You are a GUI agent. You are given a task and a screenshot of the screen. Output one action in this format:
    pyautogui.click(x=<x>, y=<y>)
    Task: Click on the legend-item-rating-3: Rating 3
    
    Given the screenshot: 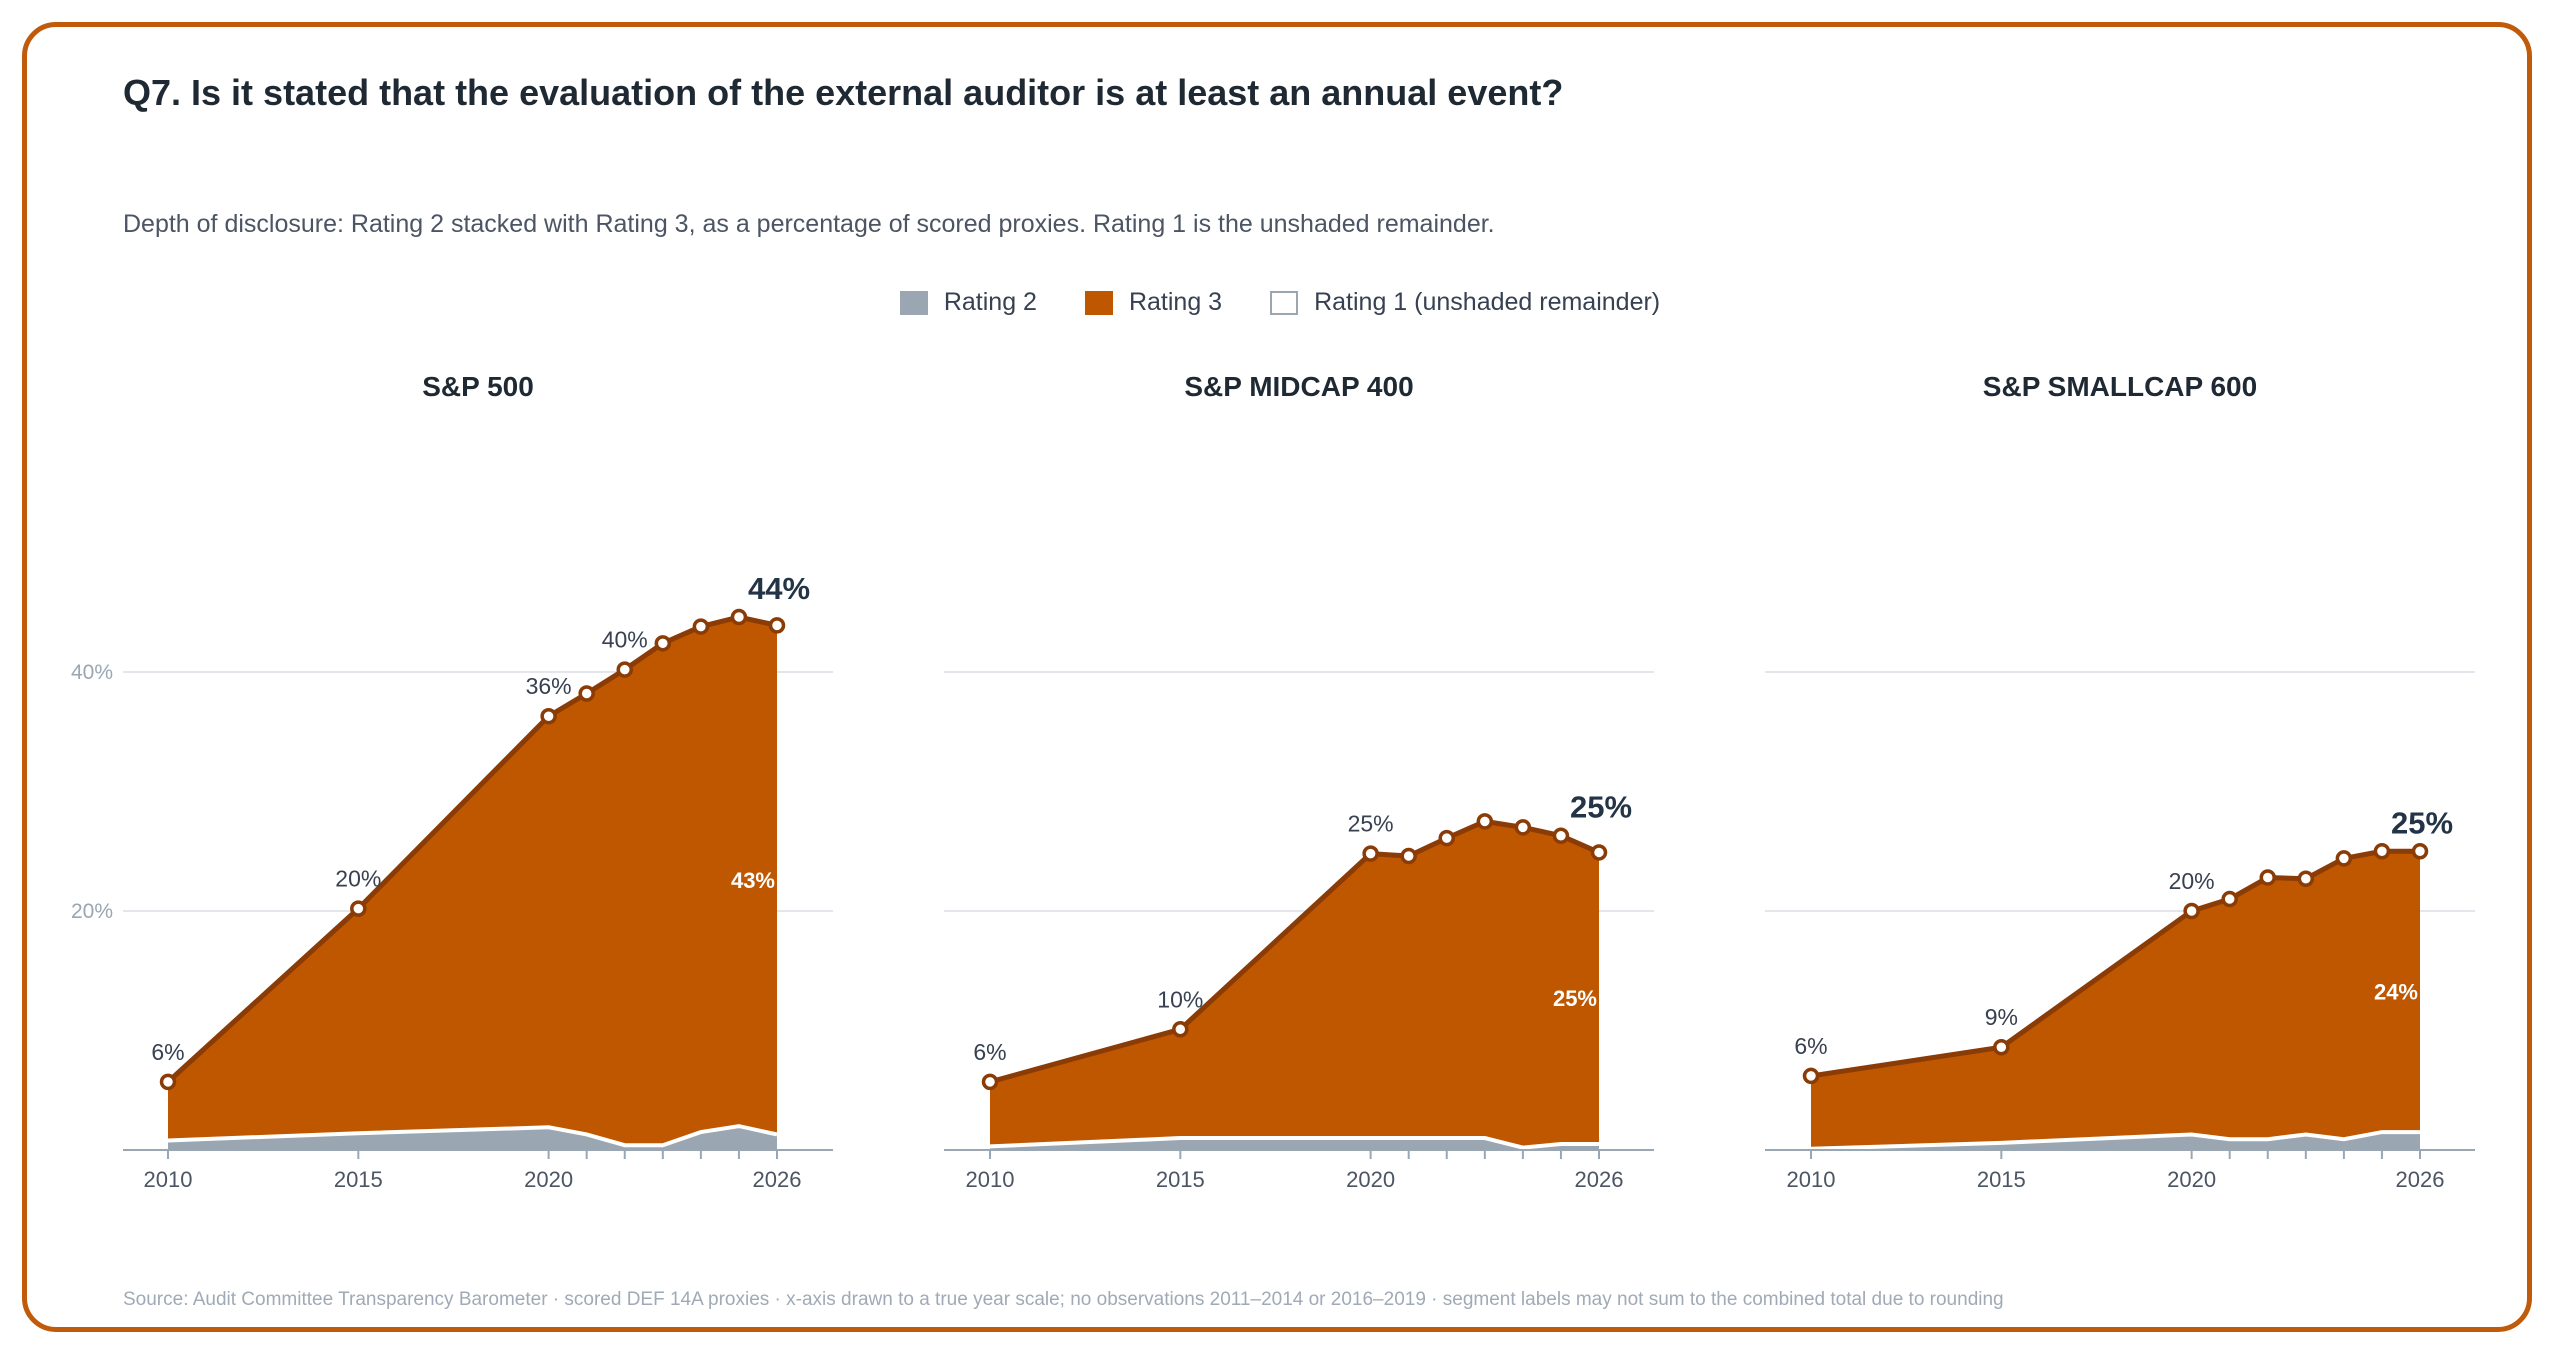 What is the action you would take?
    pyautogui.click(x=1153, y=302)
    